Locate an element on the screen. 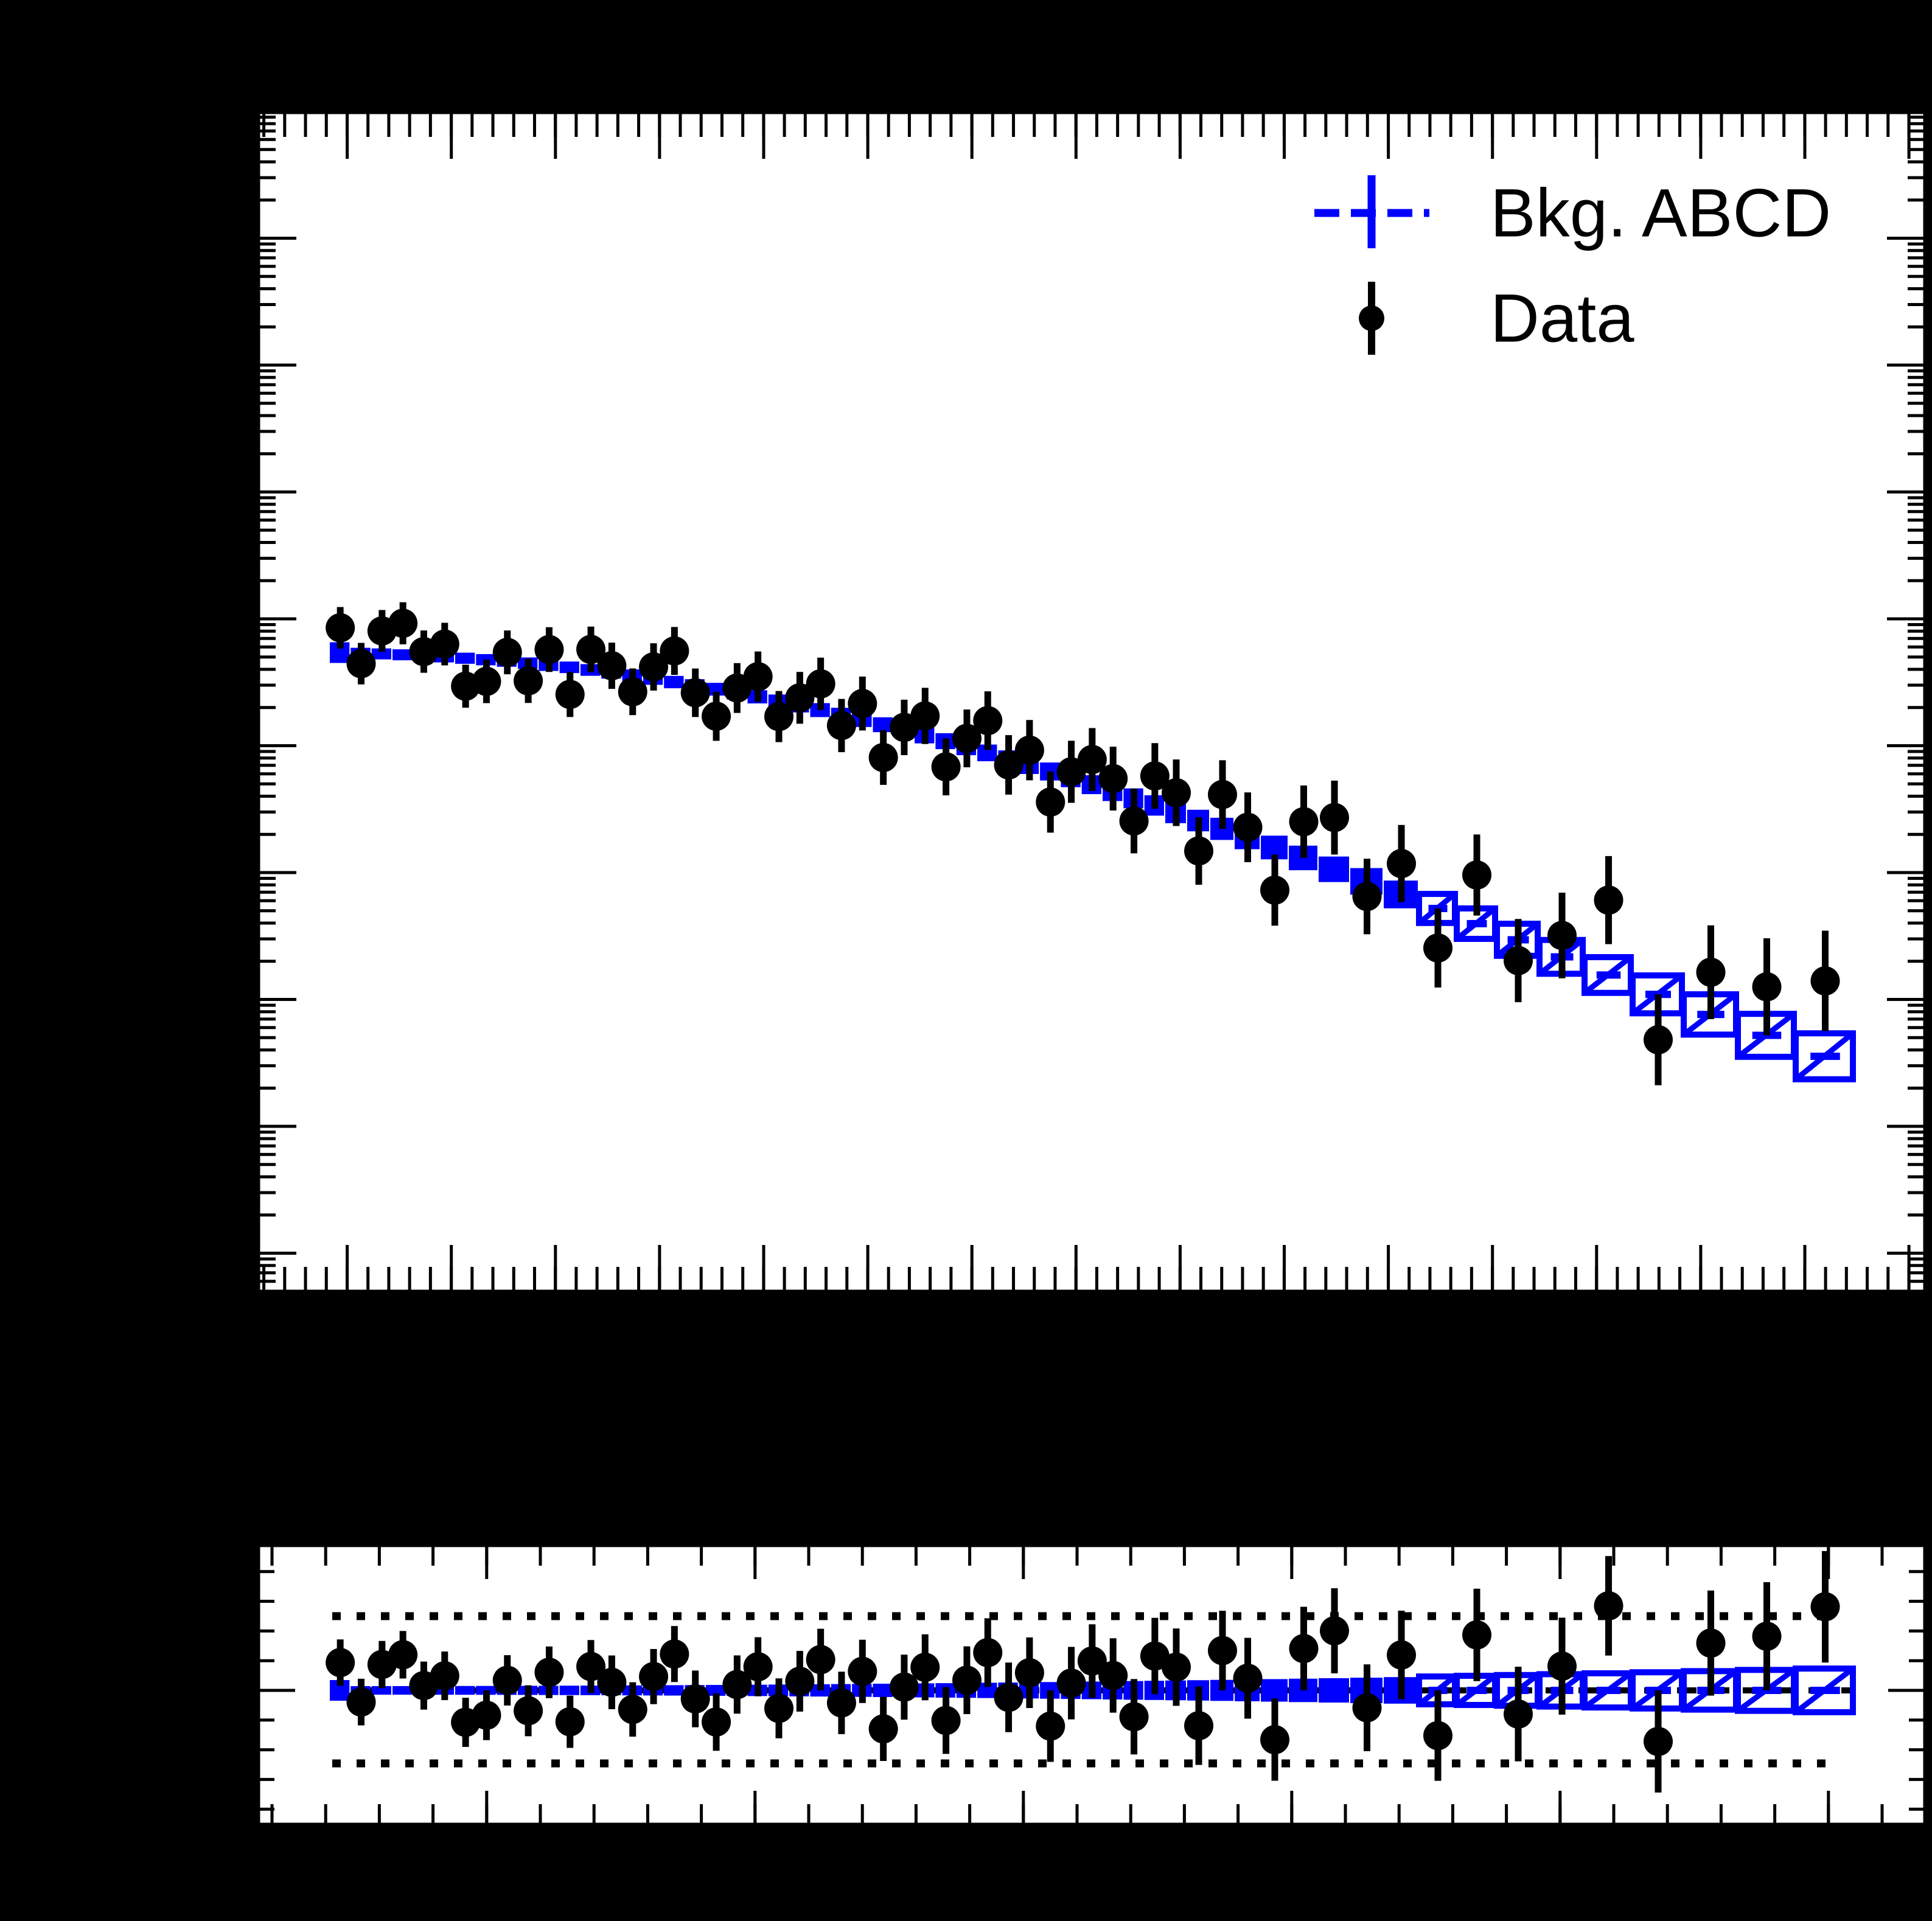 The height and width of the screenshot is (1921, 1932). legend: Bkg. ABCD Data is located at coordinates (1572, 266).